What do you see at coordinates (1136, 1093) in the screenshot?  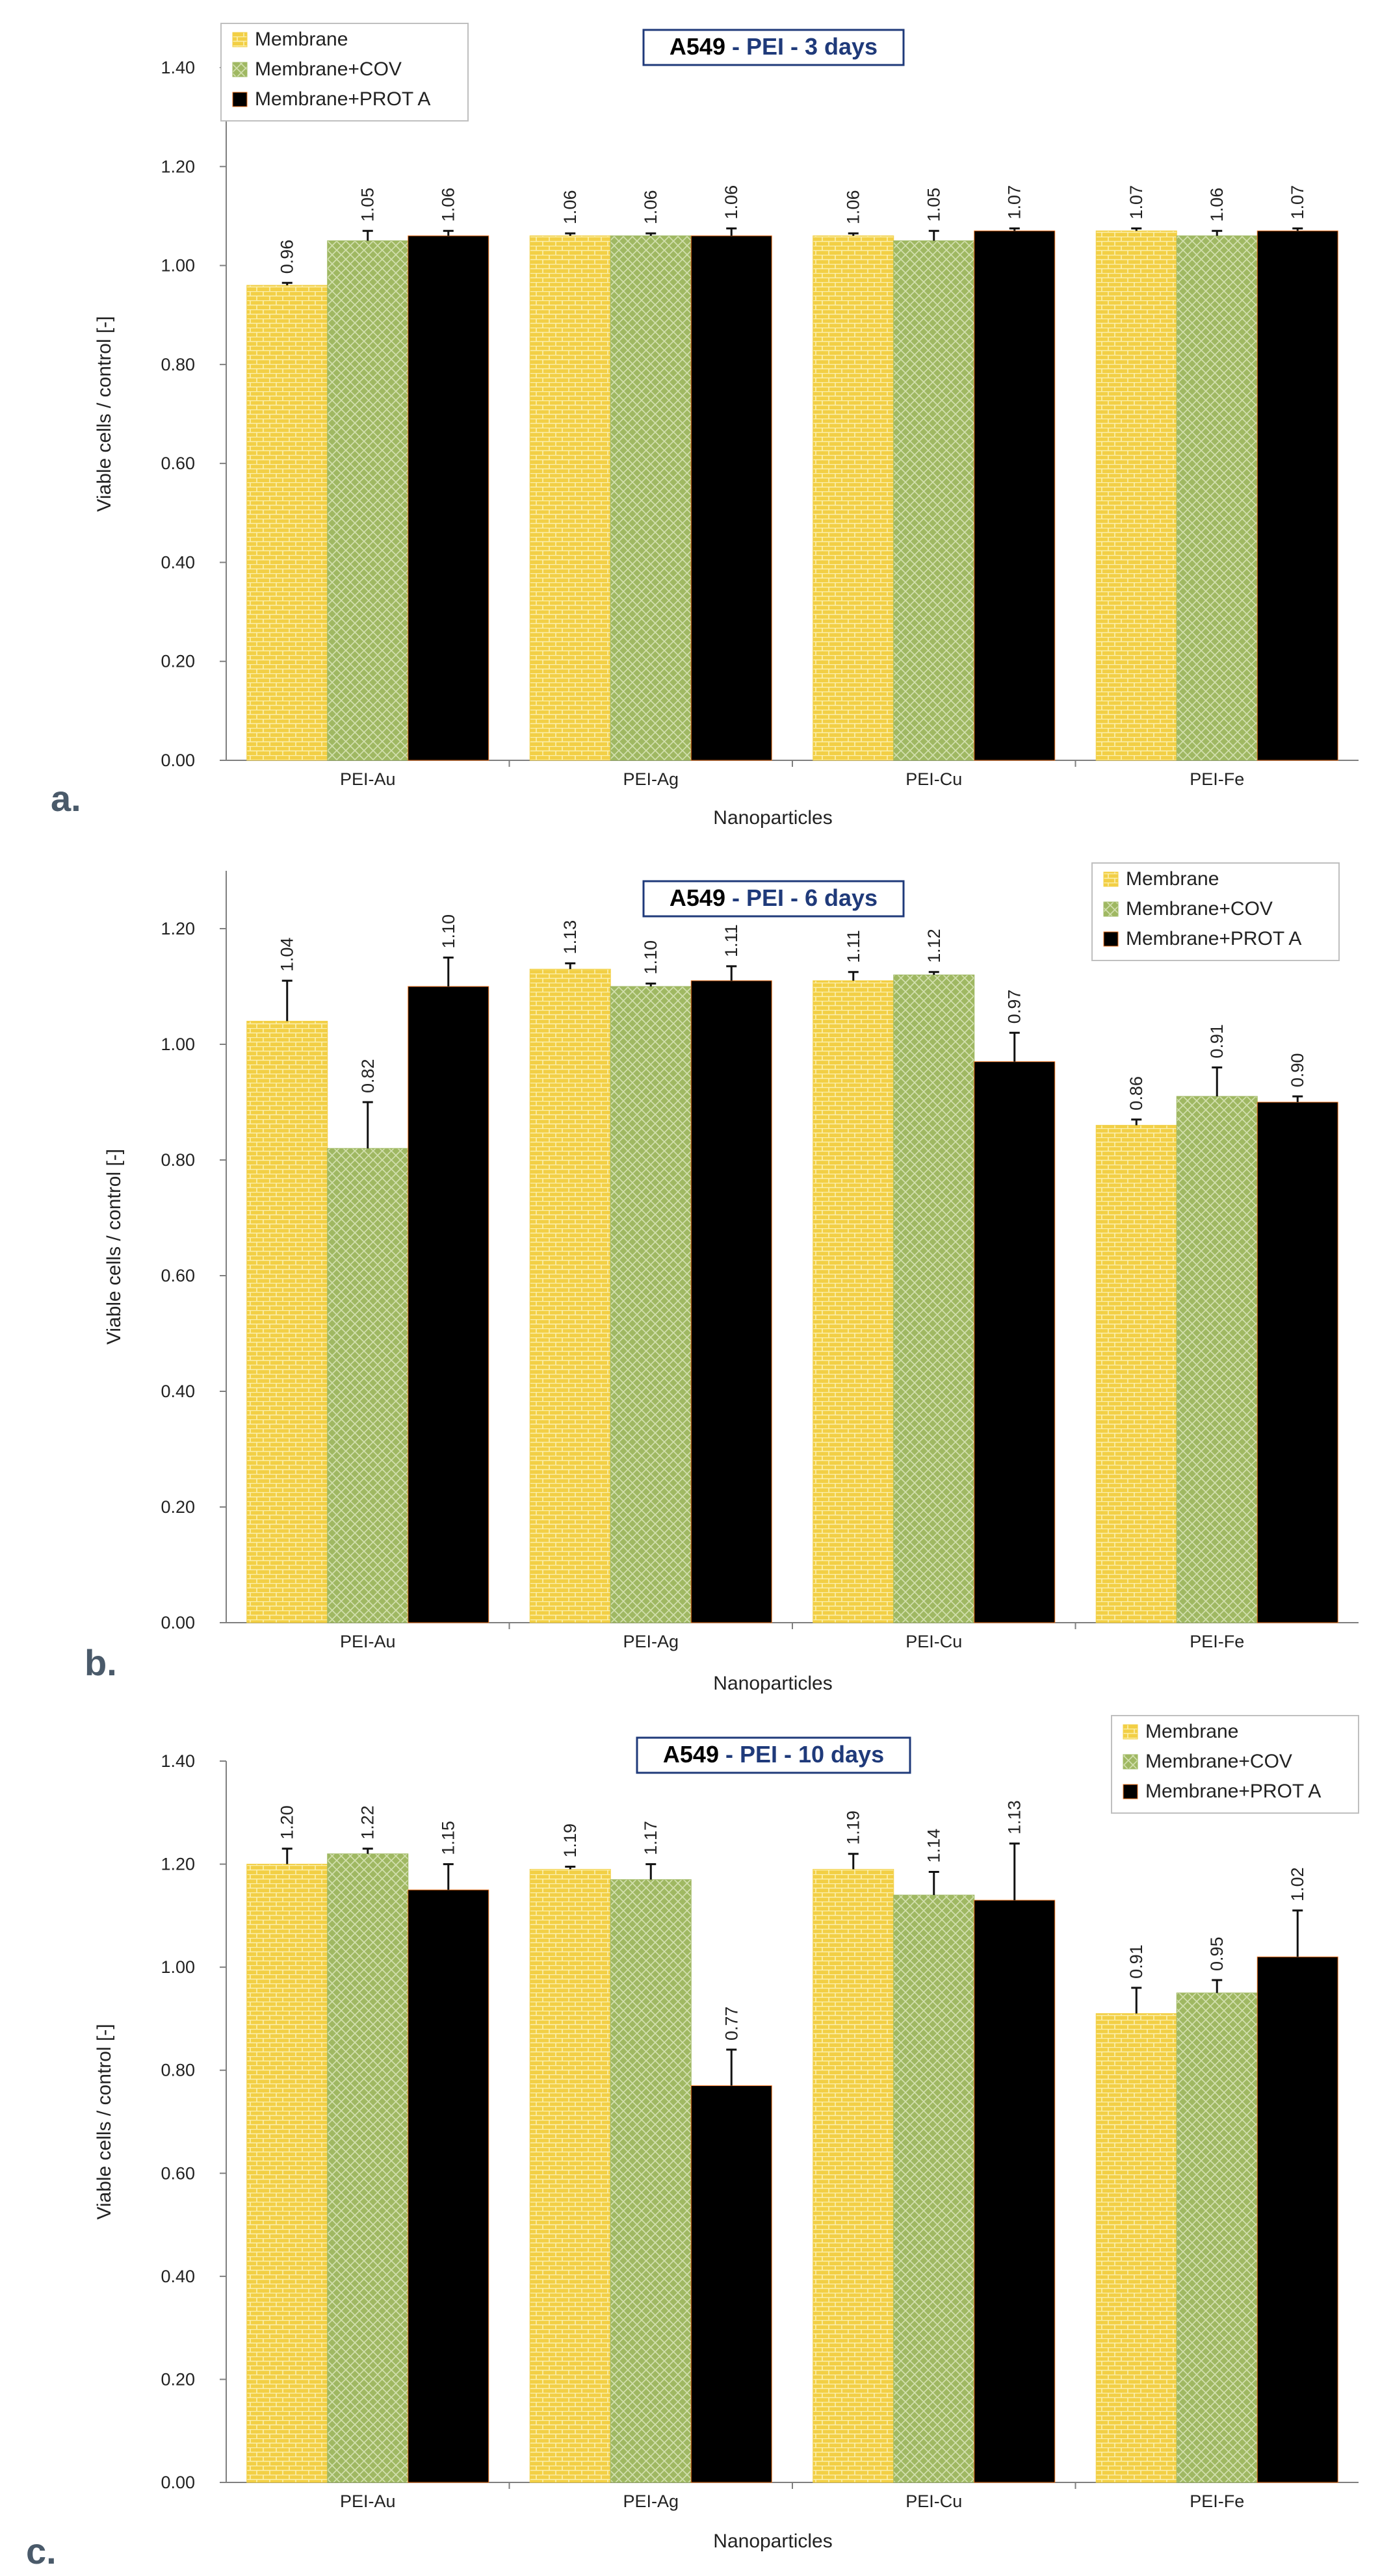 I see `data-label: 0.86` at bounding box center [1136, 1093].